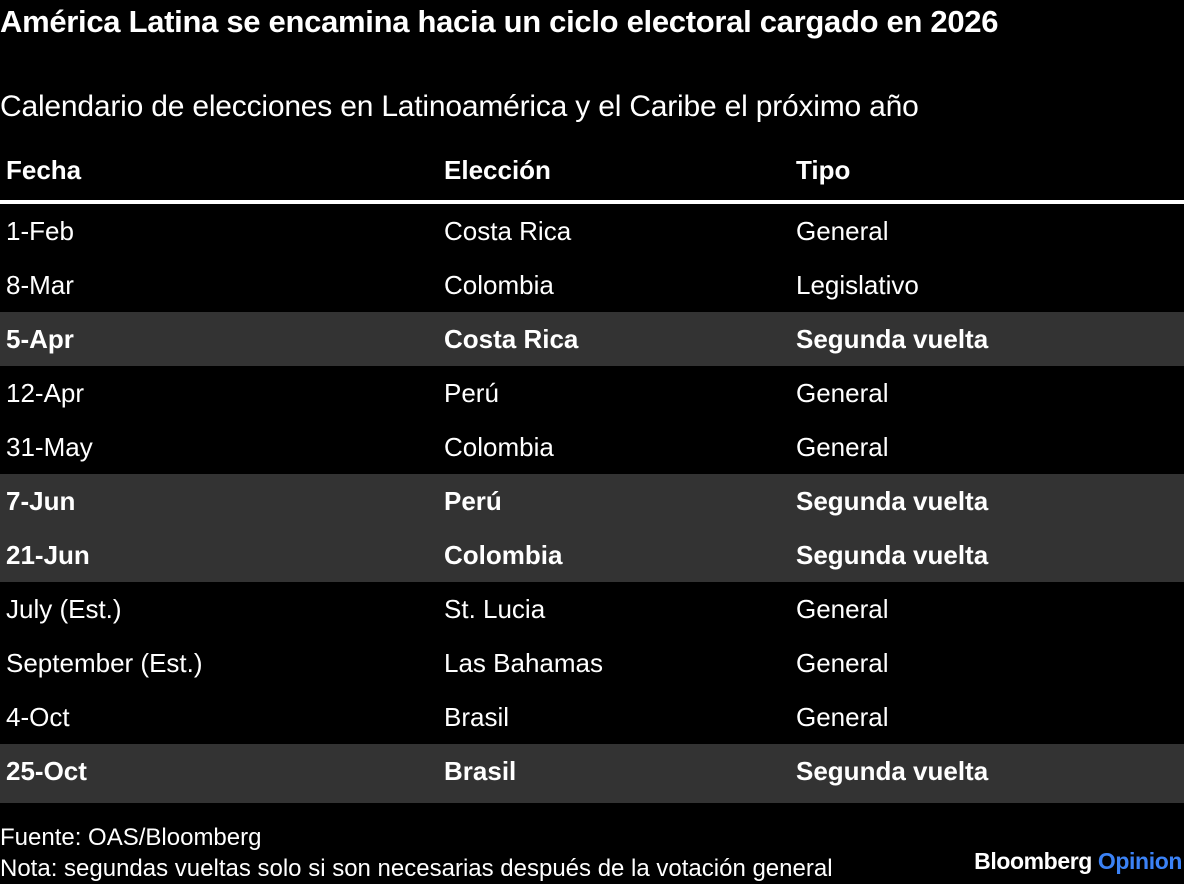 The width and height of the screenshot is (1184, 884). Describe the element at coordinates (40, 339) in the screenshot. I see `cell-fecha: 5-Apr` at that location.